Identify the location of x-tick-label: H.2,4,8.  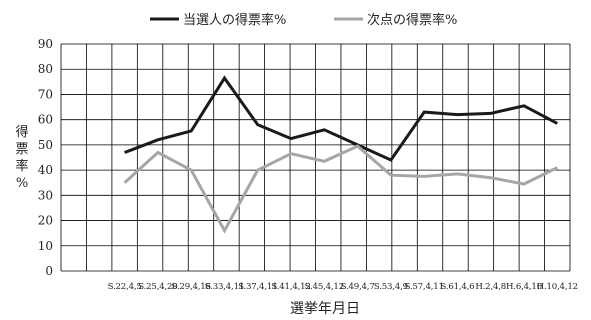
(490, 287).